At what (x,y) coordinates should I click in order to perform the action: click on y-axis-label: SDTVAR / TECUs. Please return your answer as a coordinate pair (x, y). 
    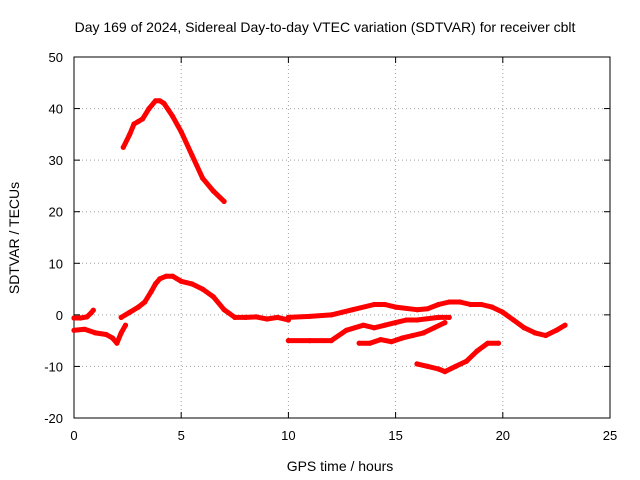
    Looking at the image, I should click on (14, 238).